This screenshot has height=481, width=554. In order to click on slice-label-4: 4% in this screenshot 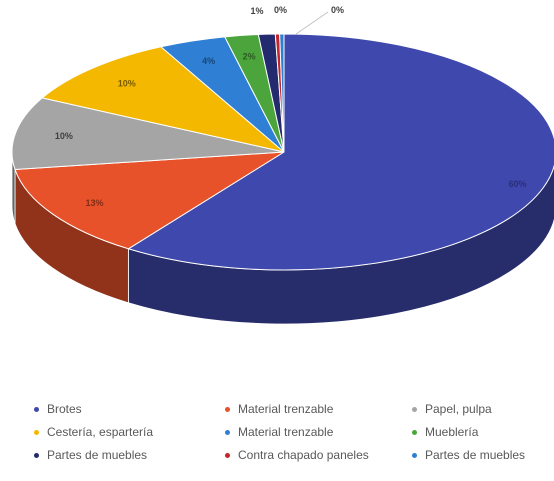, I will do `click(208, 61)`.